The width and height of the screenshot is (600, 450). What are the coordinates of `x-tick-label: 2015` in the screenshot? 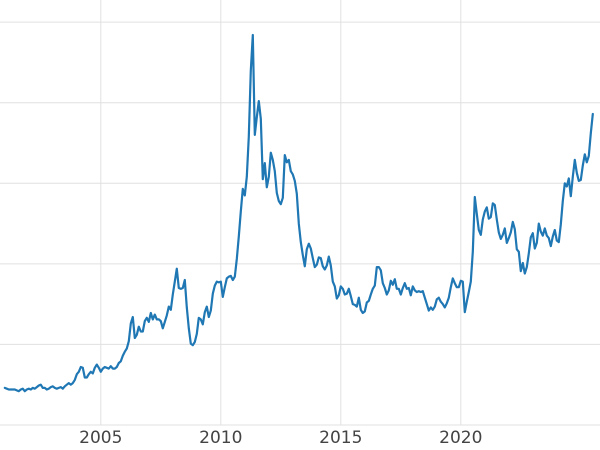 It's located at (340, 438).